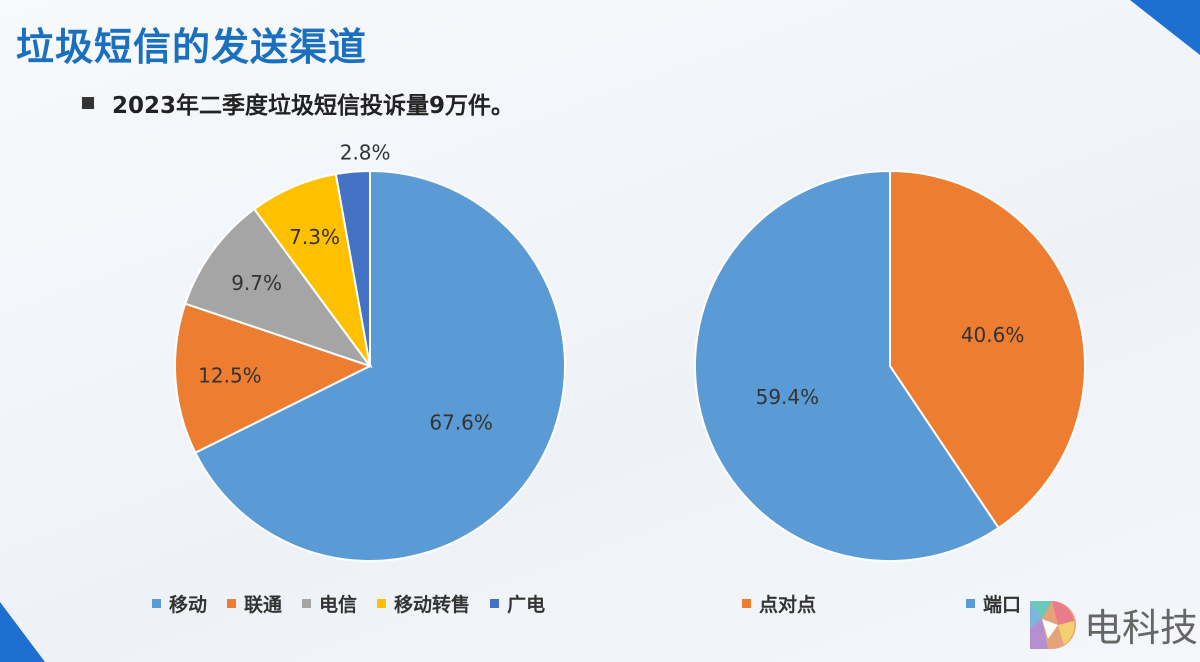  I want to click on legend-label: 移动转售, so click(432, 605).